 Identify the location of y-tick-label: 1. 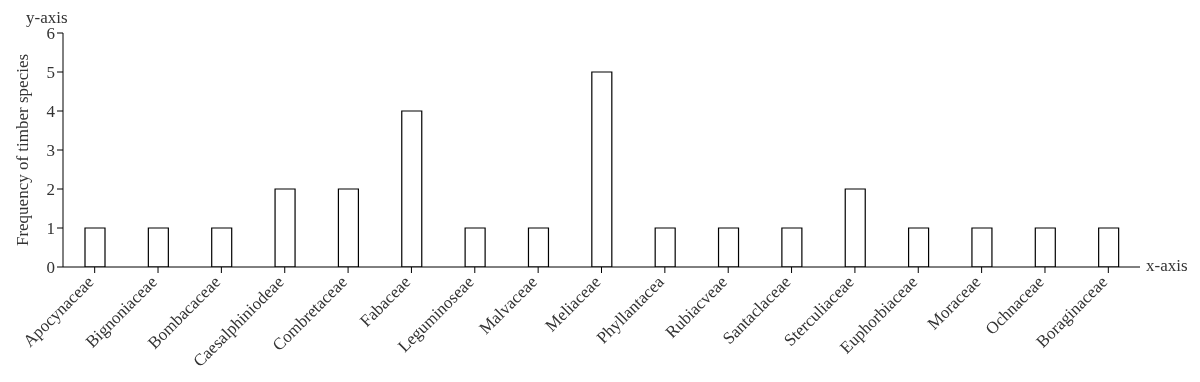
(50, 229).